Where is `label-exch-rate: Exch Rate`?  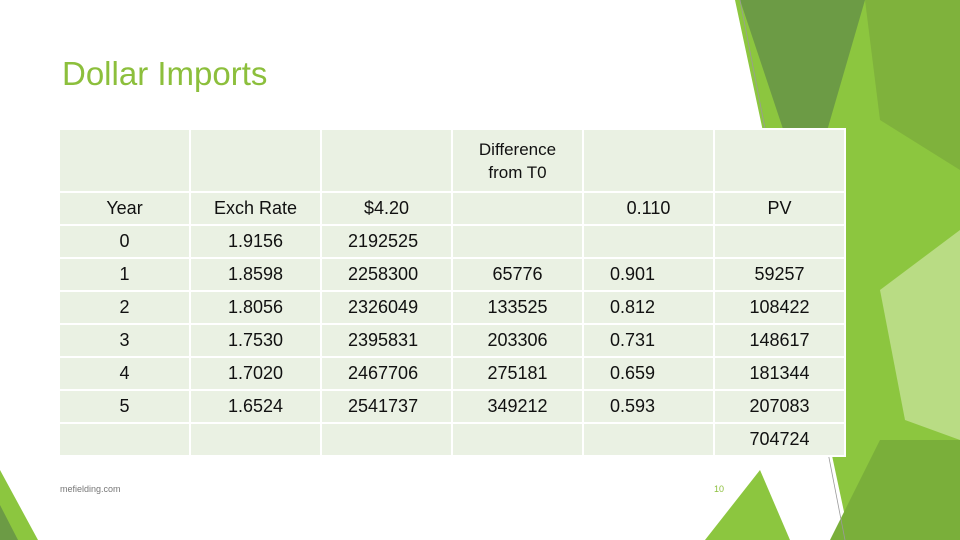 label-exch-rate: Exch Rate is located at coordinates (255, 208).